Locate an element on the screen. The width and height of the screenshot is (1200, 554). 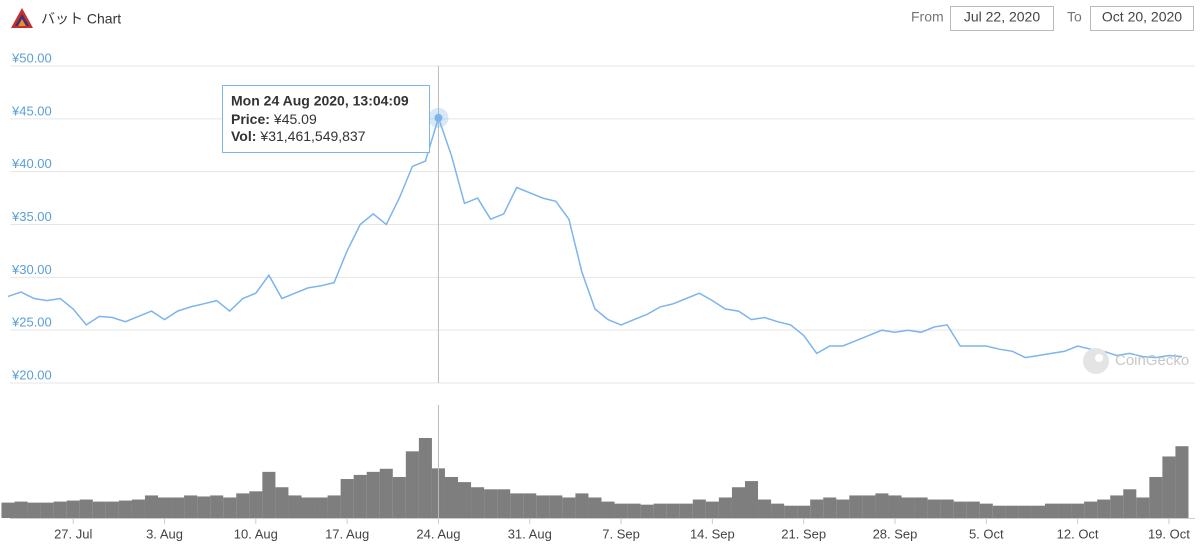
tooltip-value: ¥31,461,549,837 is located at coordinates (312, 136).